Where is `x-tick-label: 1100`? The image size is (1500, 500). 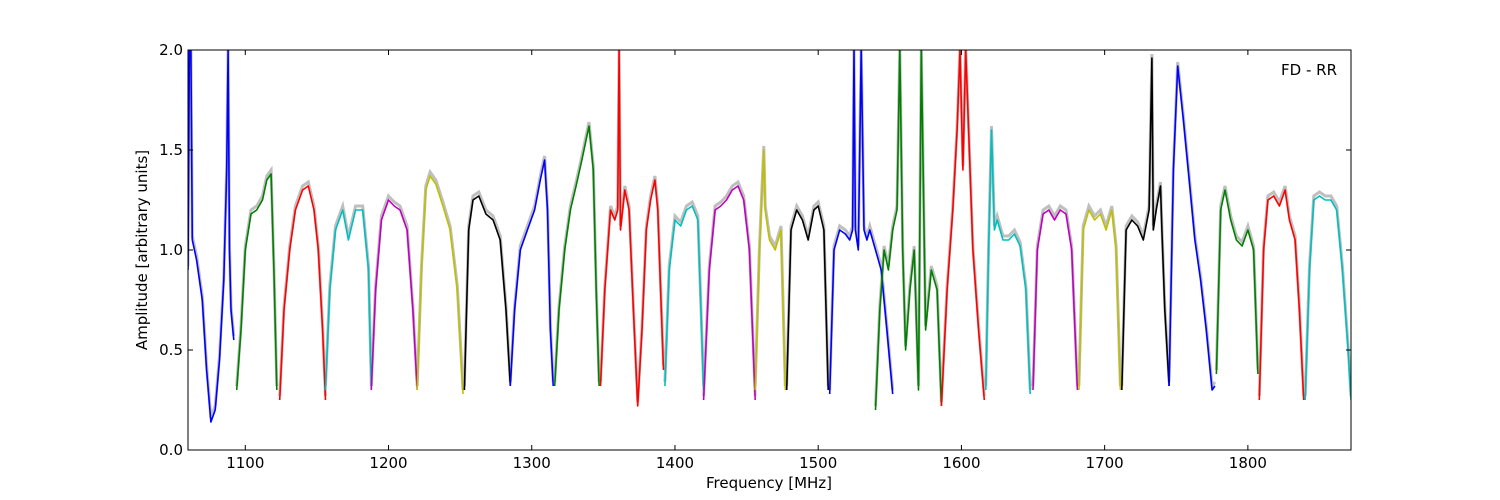 x-tick-label: 1100 is located at coordinates (245, 463).